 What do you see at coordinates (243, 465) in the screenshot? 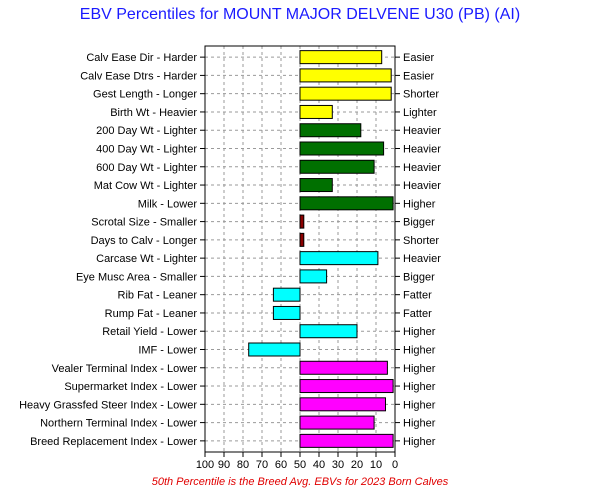
I see `x-tick-label: 80` at bounding box center [243, 465].